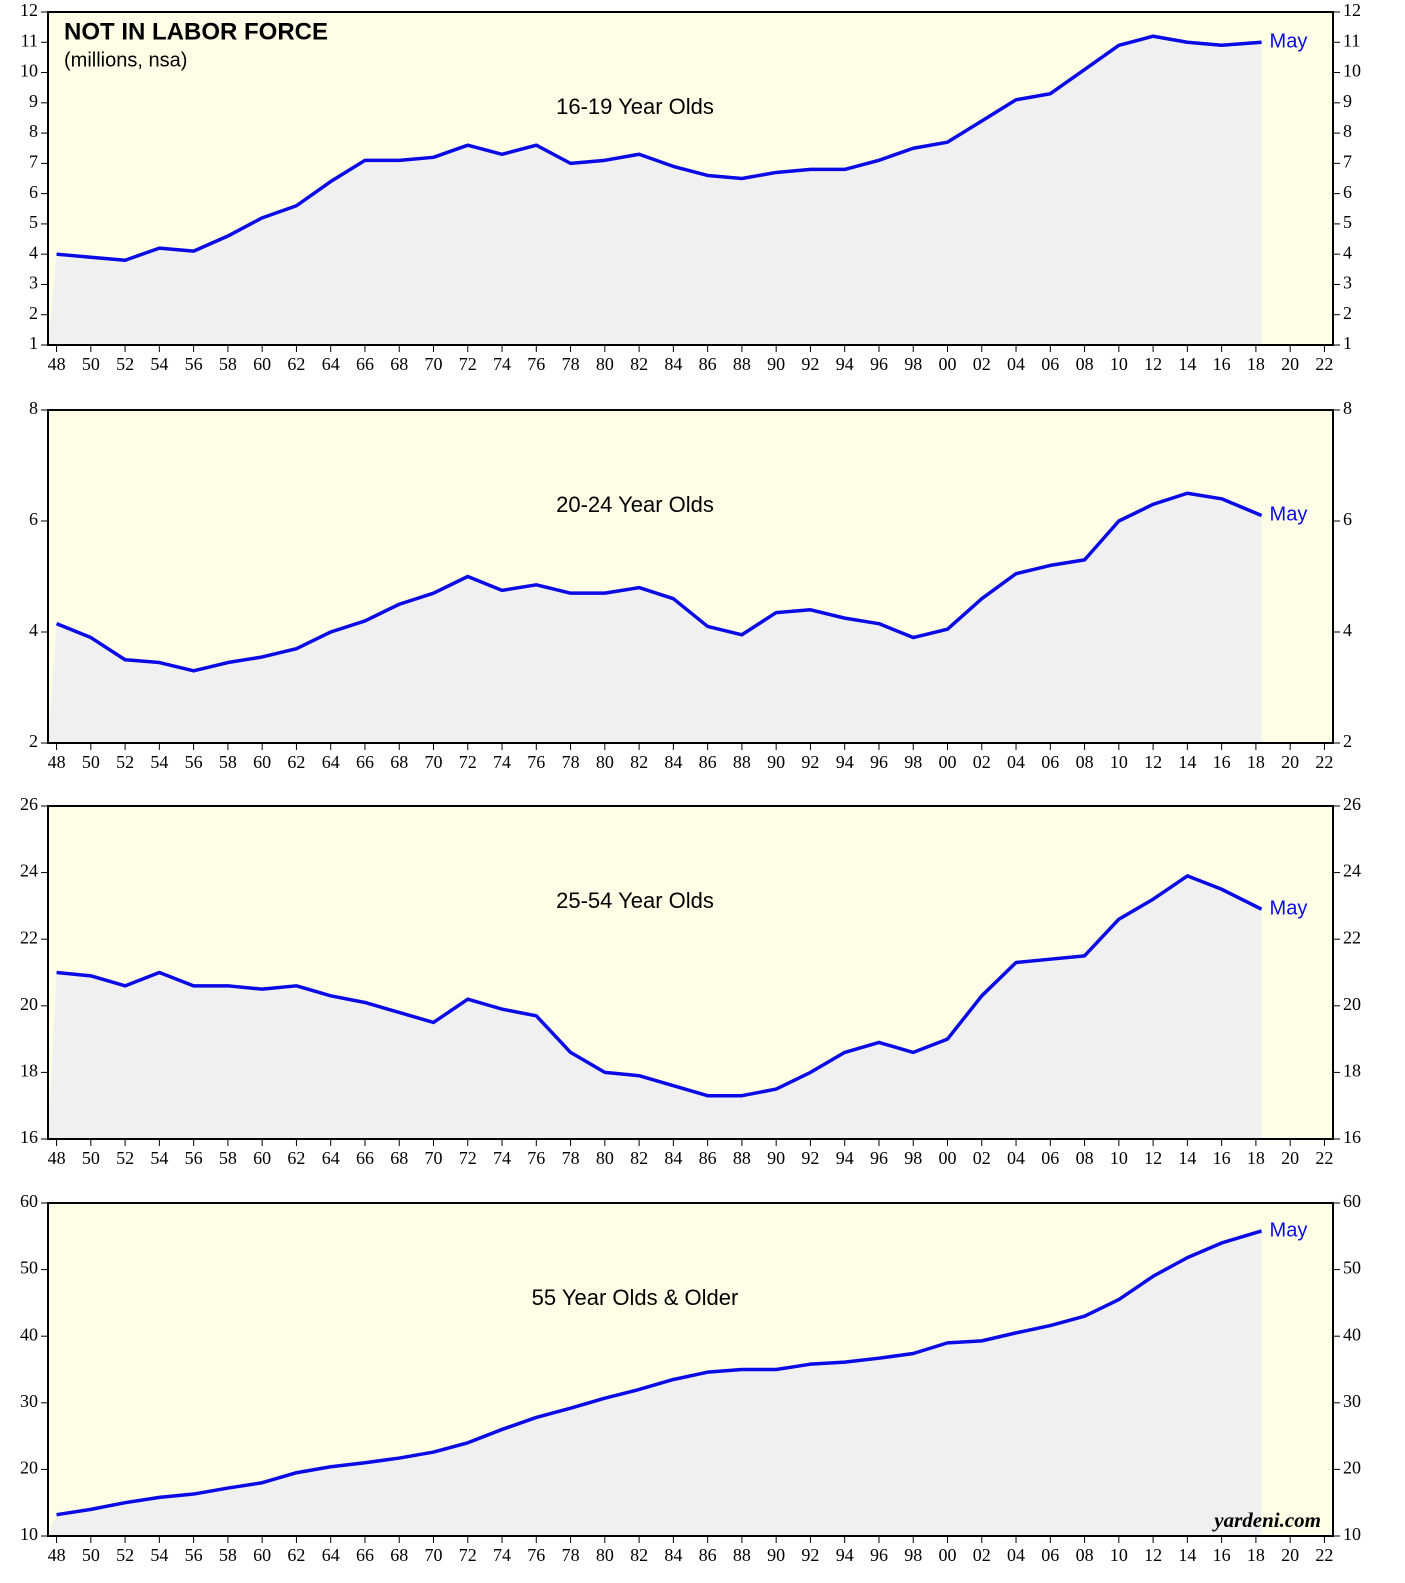 Image resolution: width=1405 pixels, height=1583 pixels. Describe the element at coordinates (29, 1137) in the screenshot. I see `y-tick-label: 16` at that location.